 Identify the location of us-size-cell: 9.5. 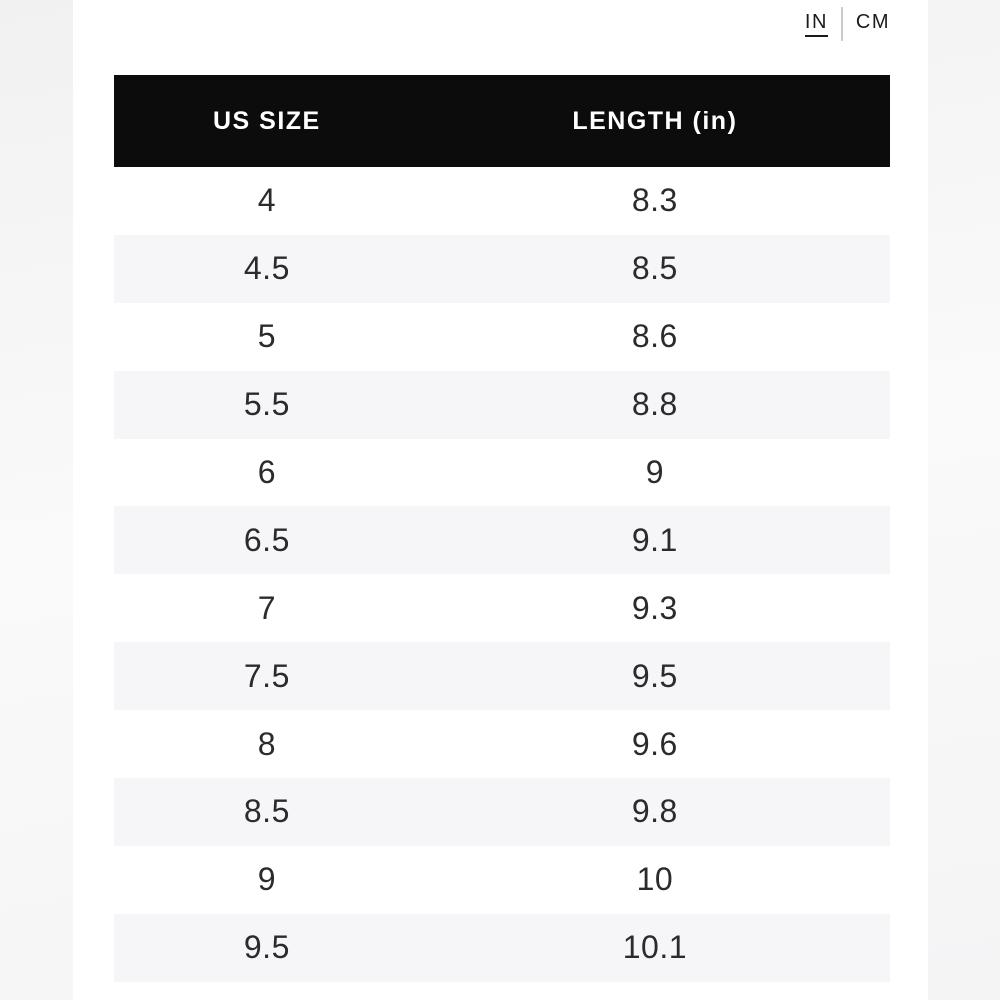
(266, 947).